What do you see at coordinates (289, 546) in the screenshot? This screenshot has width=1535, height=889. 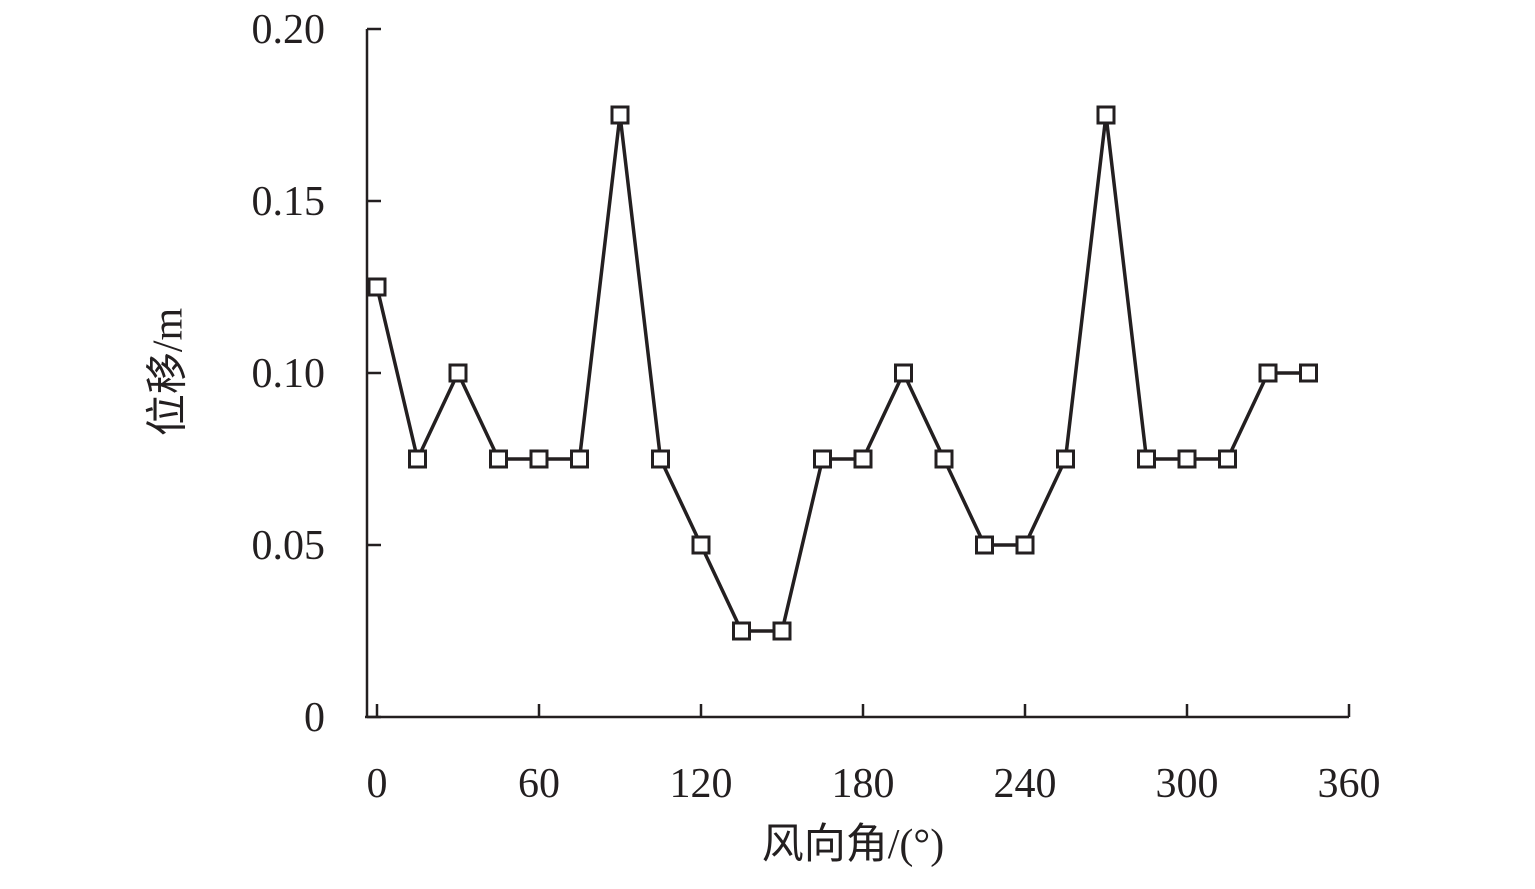 I see `y-tick-label: 0.05` at bounding box center [289, 546].